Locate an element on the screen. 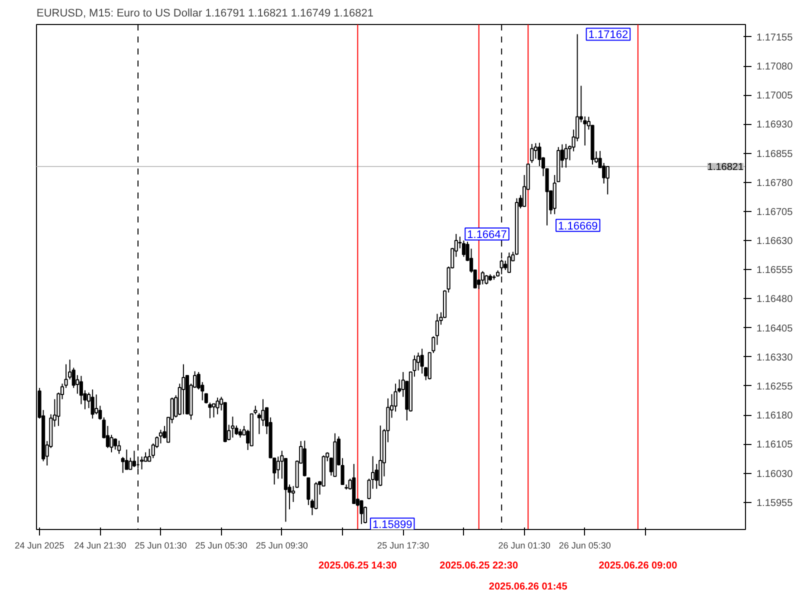 The height and width of the screenshot is (600, 800). y-tick-label: 1.16930 is located at coordinates (775, 125).